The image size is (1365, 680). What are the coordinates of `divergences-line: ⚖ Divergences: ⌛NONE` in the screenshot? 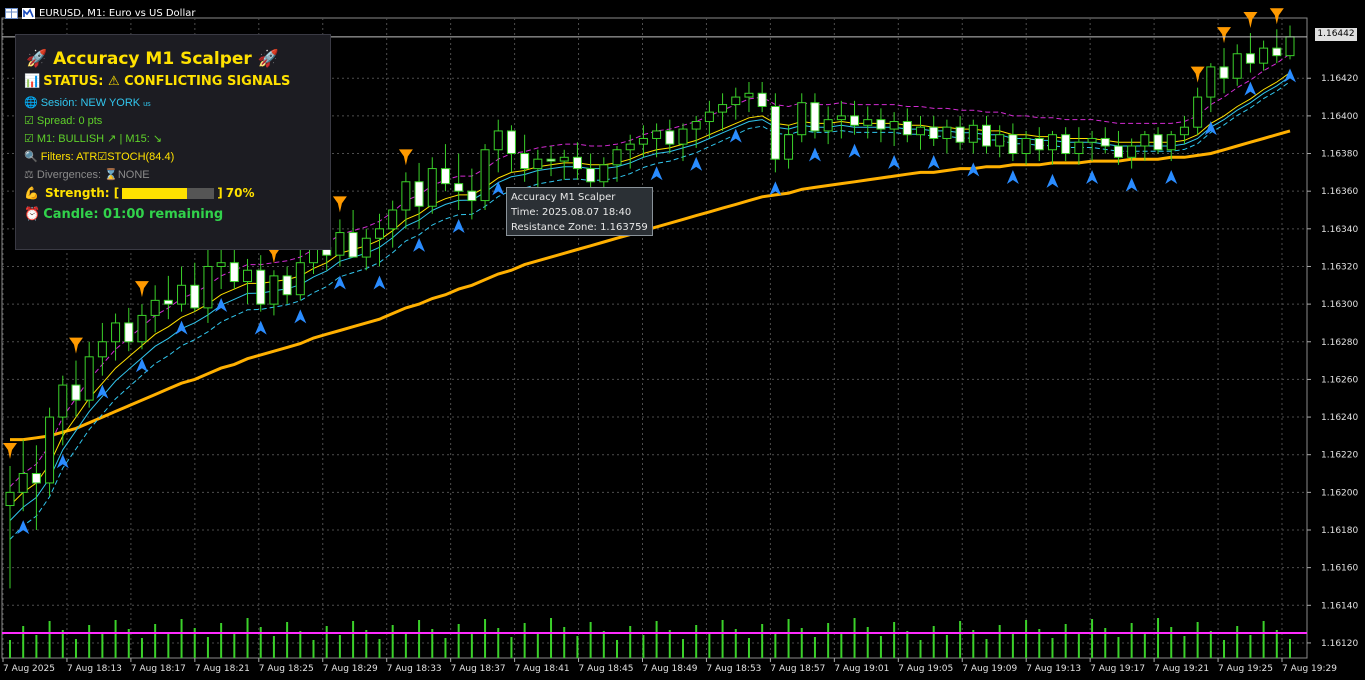 It's located at (87, 174).